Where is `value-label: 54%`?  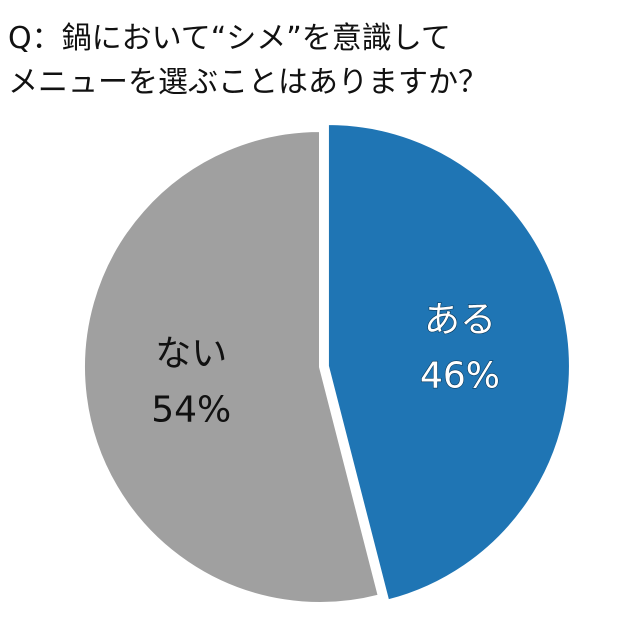
value-label: 54% is located at coordinates (191, 409).